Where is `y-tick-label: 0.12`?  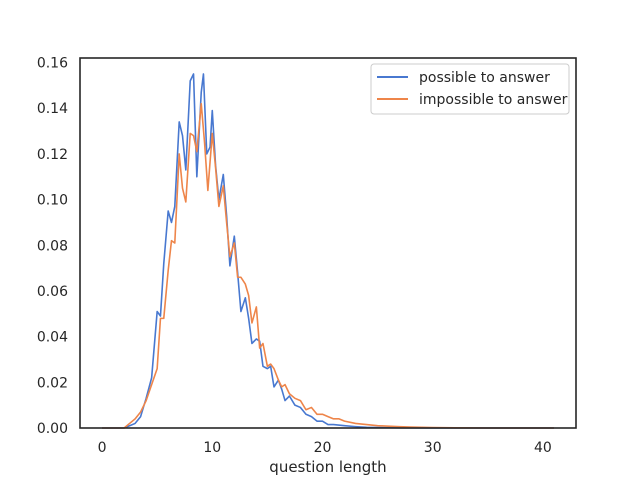 y-tick-label: 0.12 is located at coordinates (52, 155).